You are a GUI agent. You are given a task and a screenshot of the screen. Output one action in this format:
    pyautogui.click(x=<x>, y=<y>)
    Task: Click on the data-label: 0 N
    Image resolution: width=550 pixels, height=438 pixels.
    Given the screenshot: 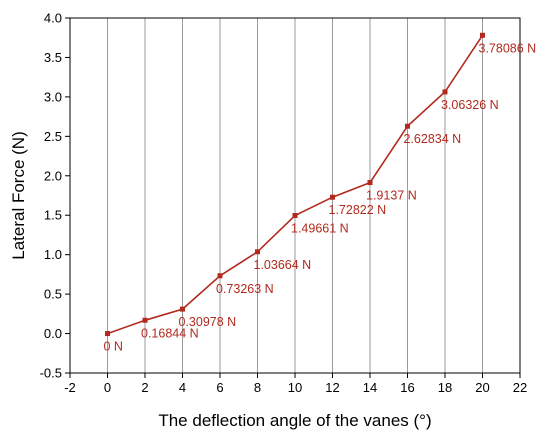 What is the action you would take?
    pyautogui.click(x=113, y=347)
    